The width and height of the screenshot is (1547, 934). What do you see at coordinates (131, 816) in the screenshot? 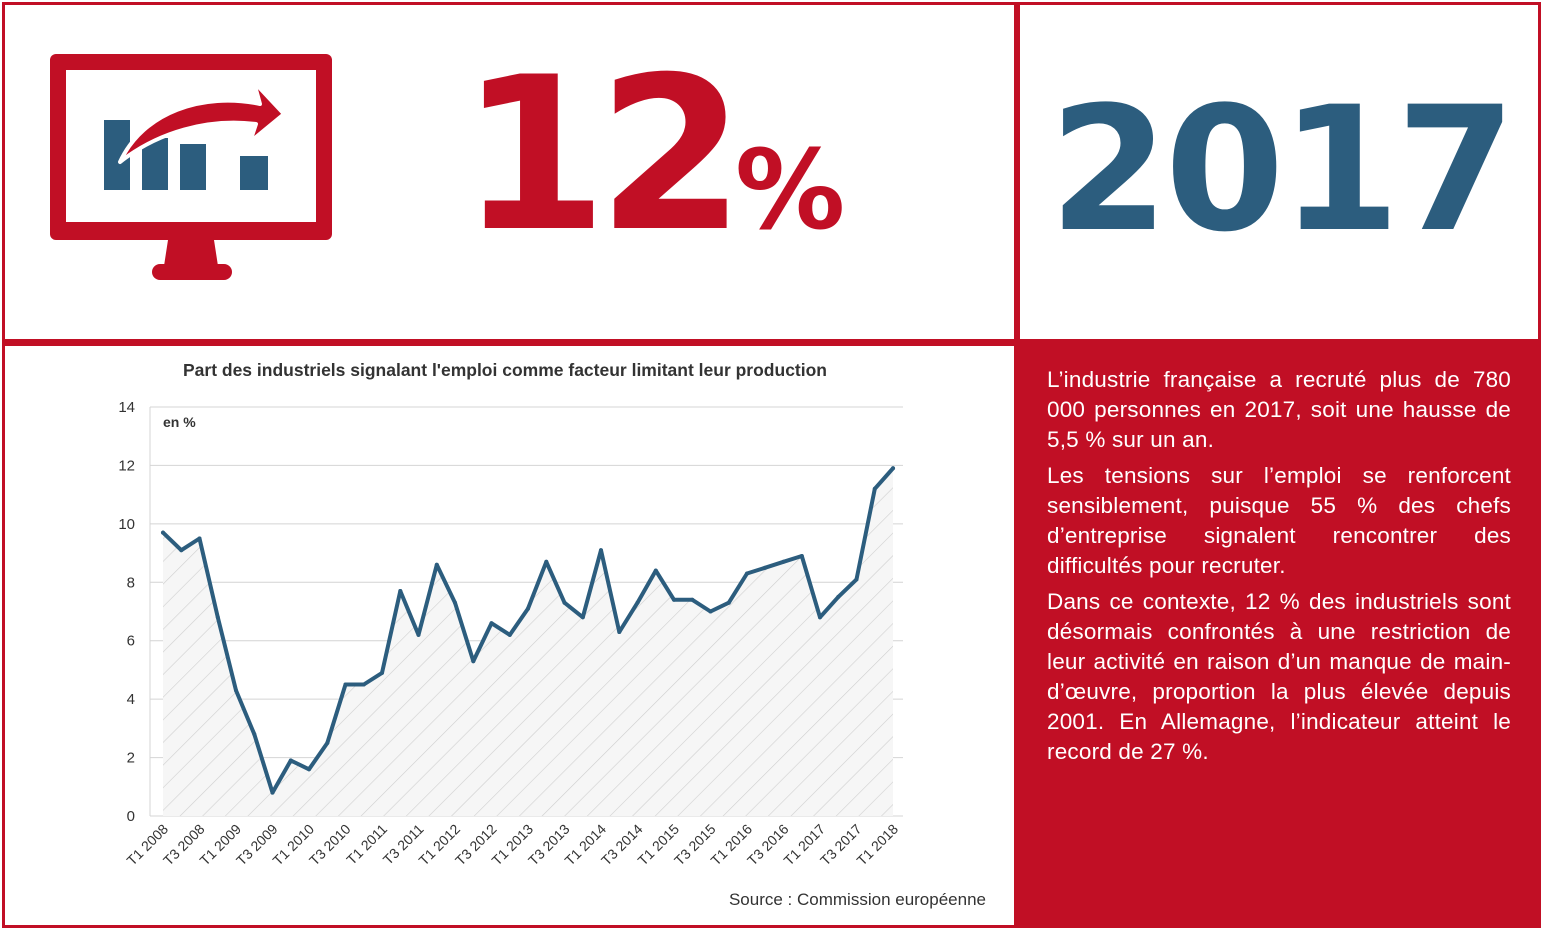
I see `y-tick-label: 0` at bounding box center [131, 816].